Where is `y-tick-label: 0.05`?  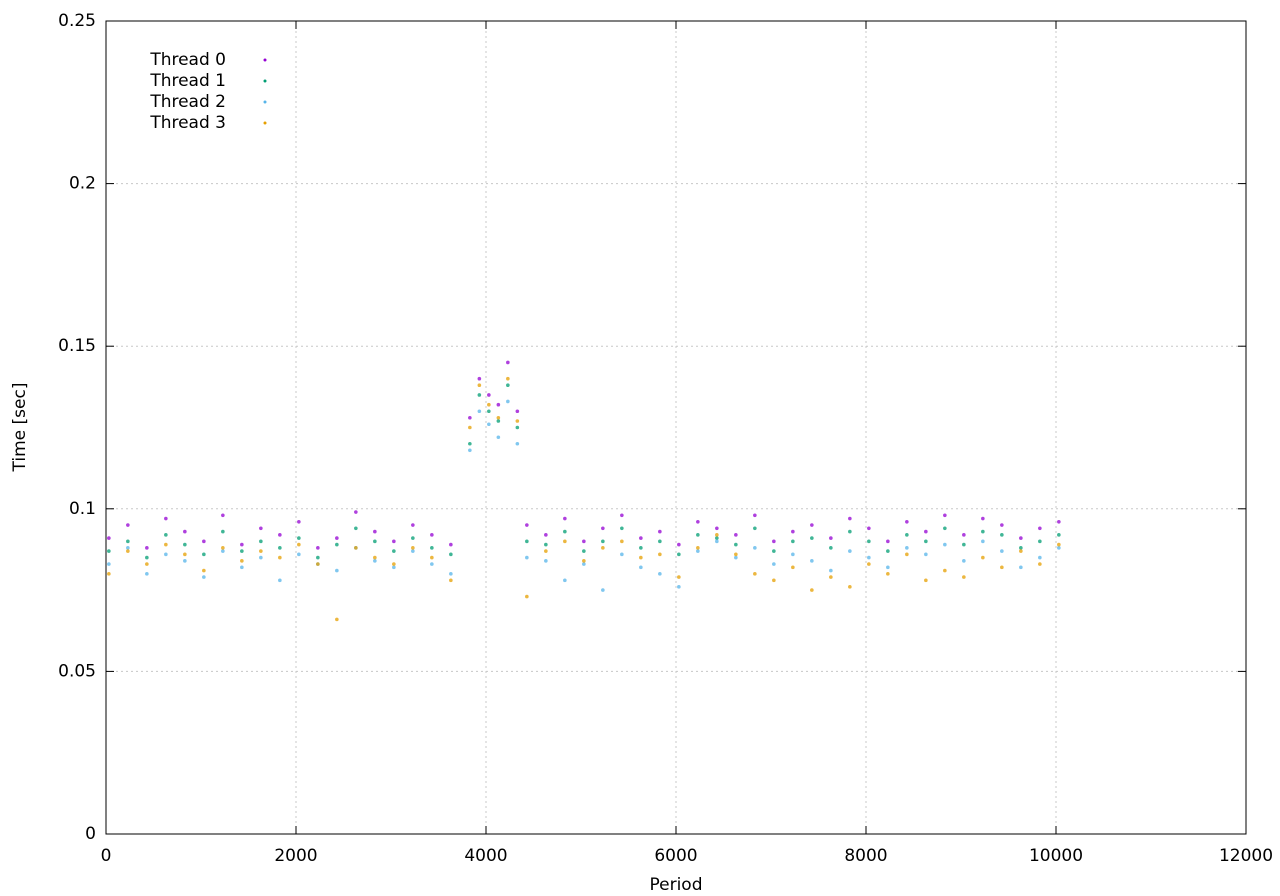
y-tick-label: 0.05 is located at coordinates (77, 671).